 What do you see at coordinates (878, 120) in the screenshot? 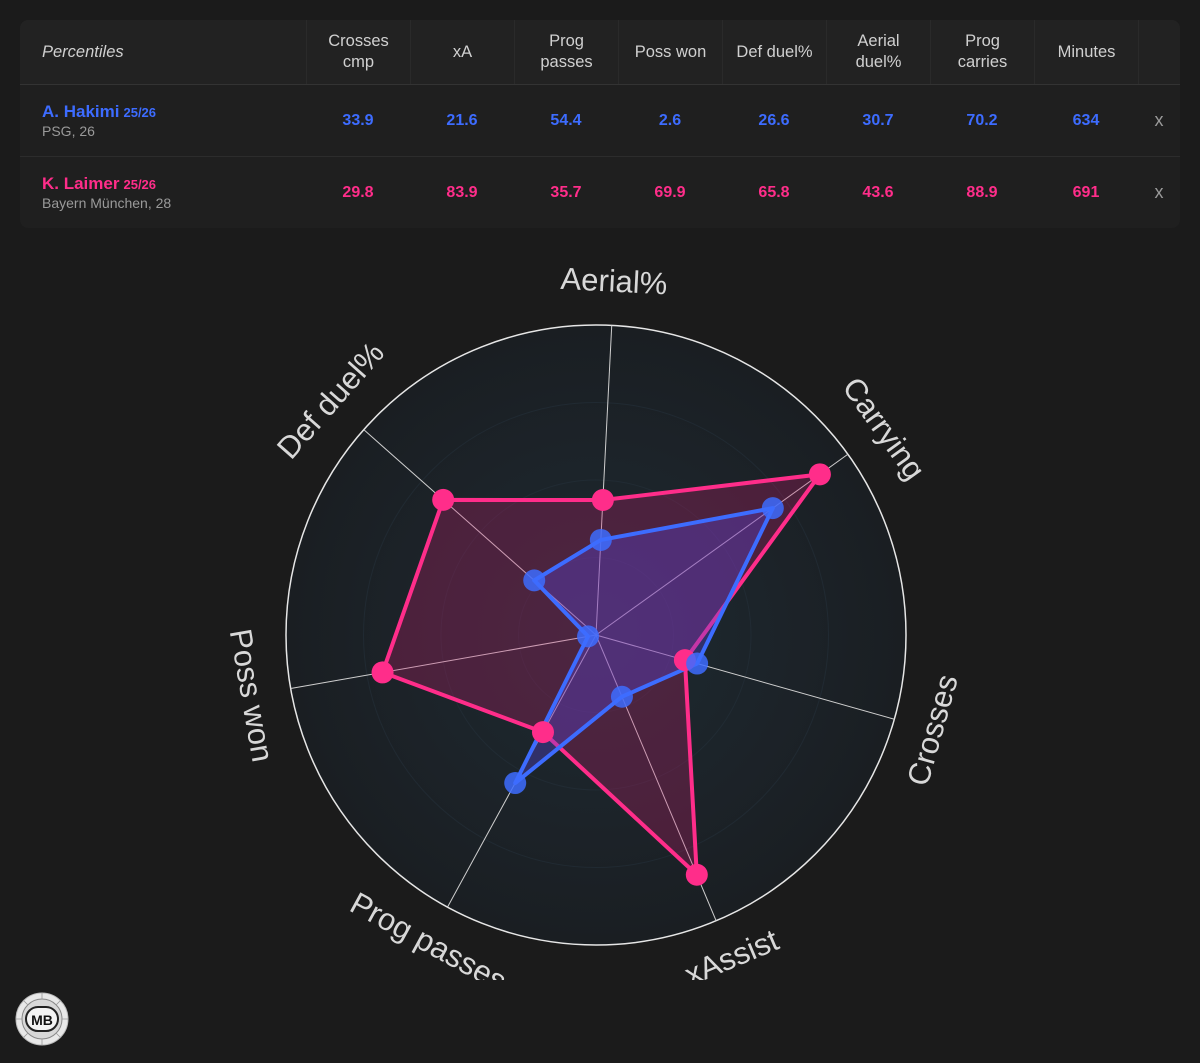
I see `table-cell: 30.7` at bounding box center [878, 120].